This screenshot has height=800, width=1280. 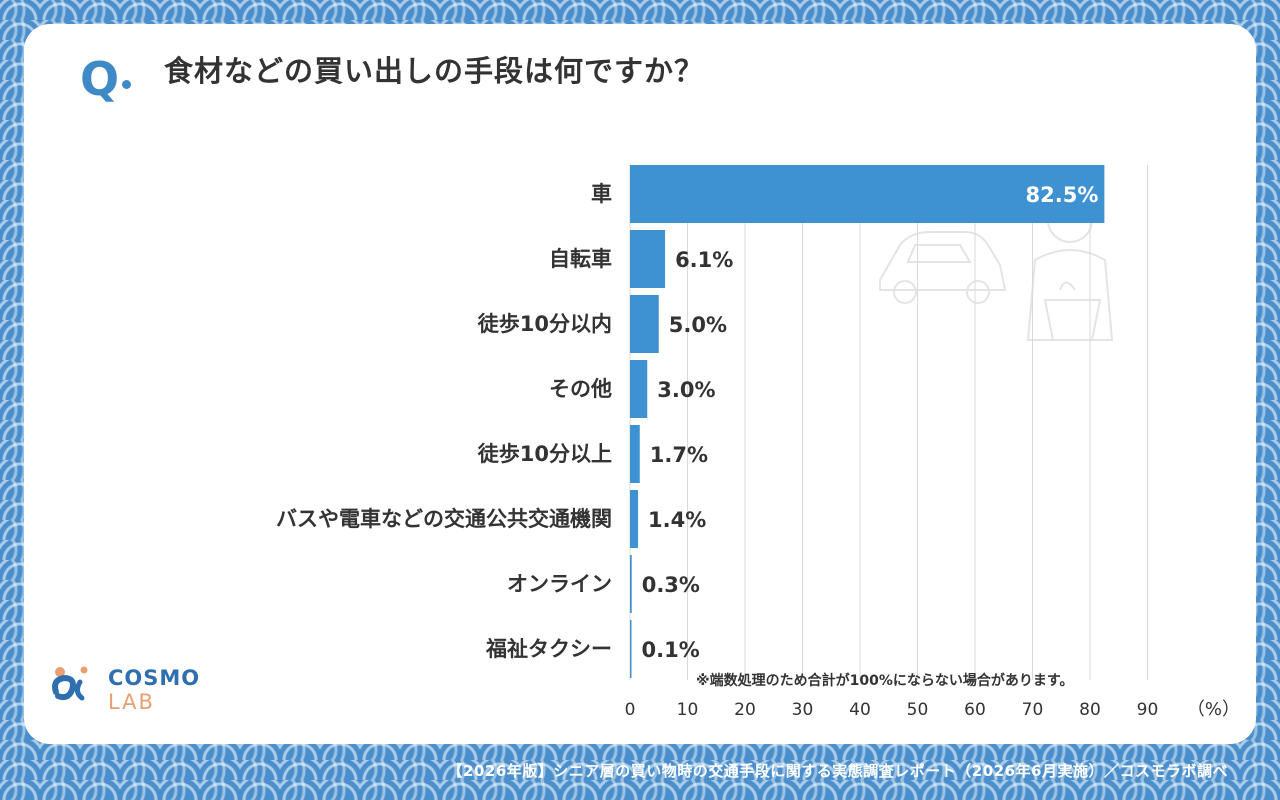 What do you see at coordinates (1148, 710) in the screenshot?
I see `x-tick-label: 90` at bounding box center [1148, 710].